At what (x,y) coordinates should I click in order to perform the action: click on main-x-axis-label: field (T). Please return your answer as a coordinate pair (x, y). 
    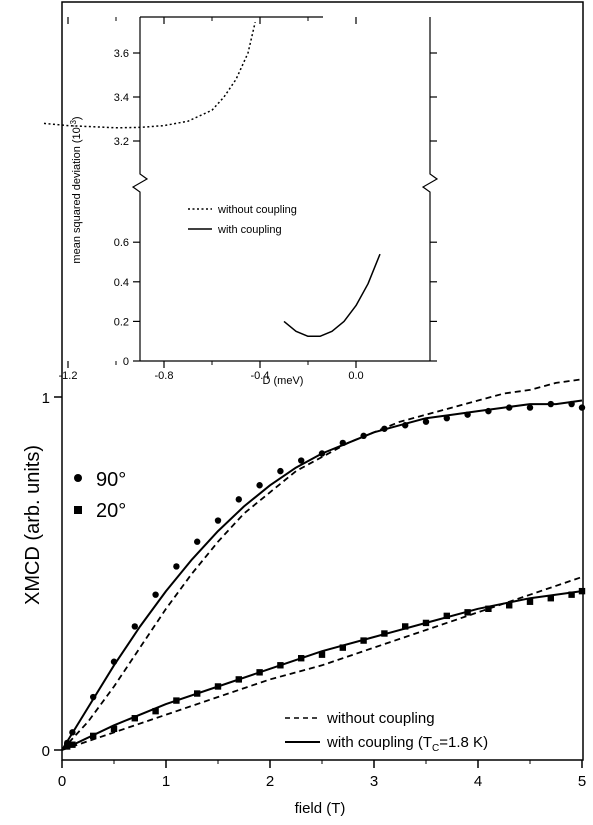
    Looking at the image, I should click on (320, 808).